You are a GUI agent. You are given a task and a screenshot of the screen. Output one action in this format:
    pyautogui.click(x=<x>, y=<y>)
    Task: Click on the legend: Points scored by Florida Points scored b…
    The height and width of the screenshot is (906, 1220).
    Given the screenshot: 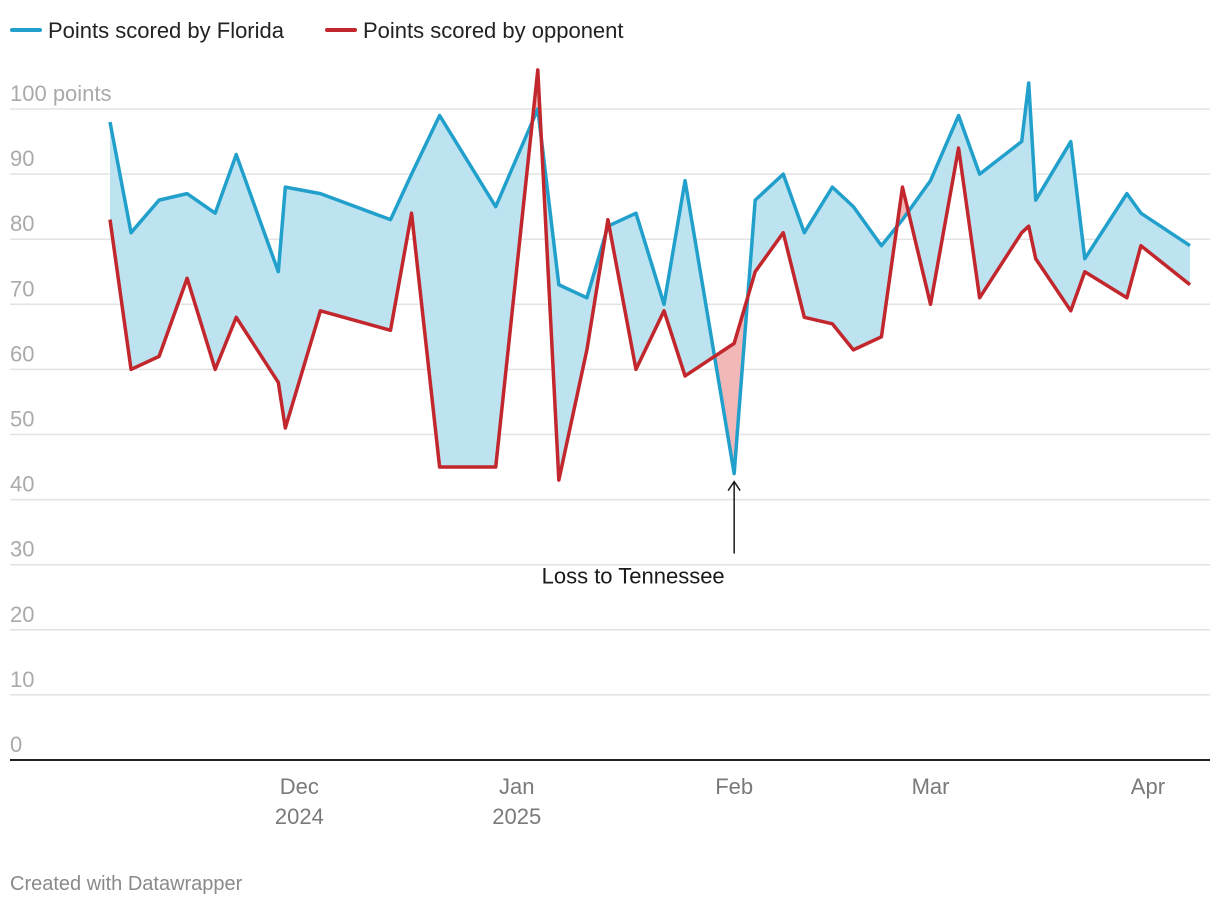 What is the action you would take?
    pyautogui.click(x=317, y=30)
    